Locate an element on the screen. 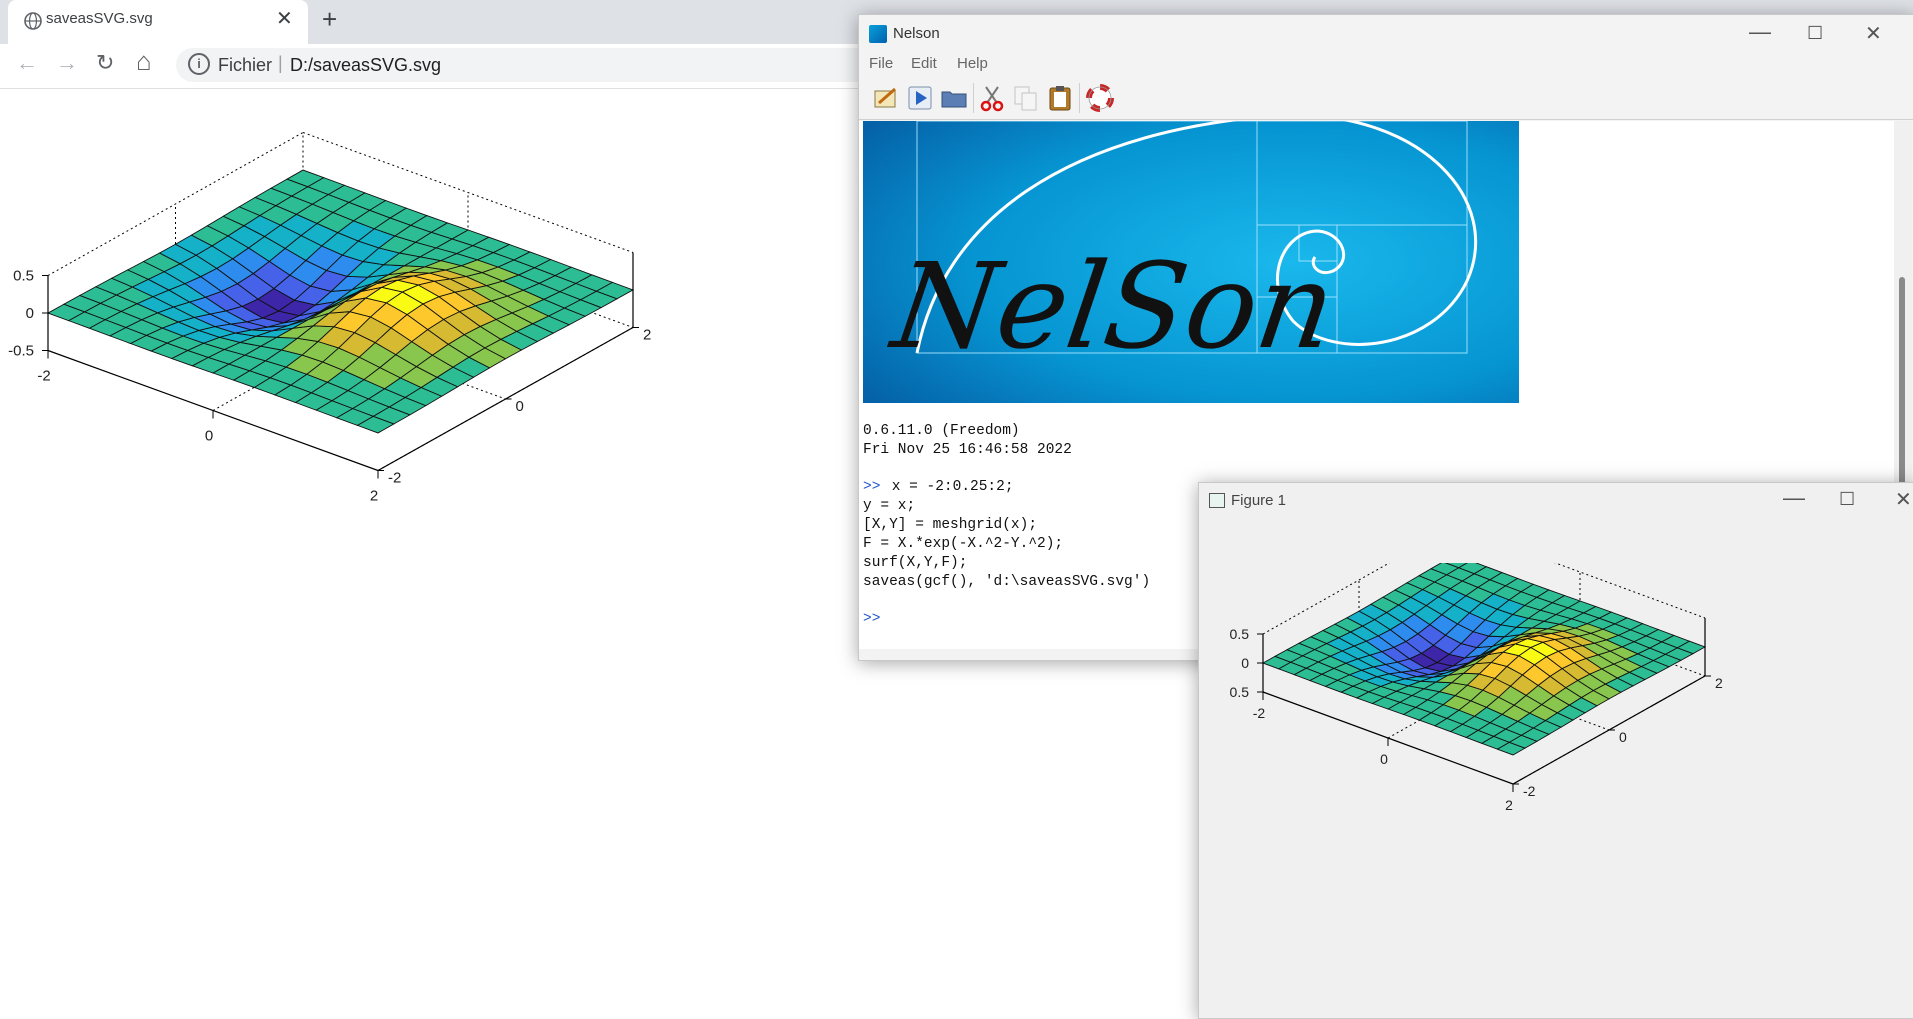  address-bar is located at coordinates (556, 65).